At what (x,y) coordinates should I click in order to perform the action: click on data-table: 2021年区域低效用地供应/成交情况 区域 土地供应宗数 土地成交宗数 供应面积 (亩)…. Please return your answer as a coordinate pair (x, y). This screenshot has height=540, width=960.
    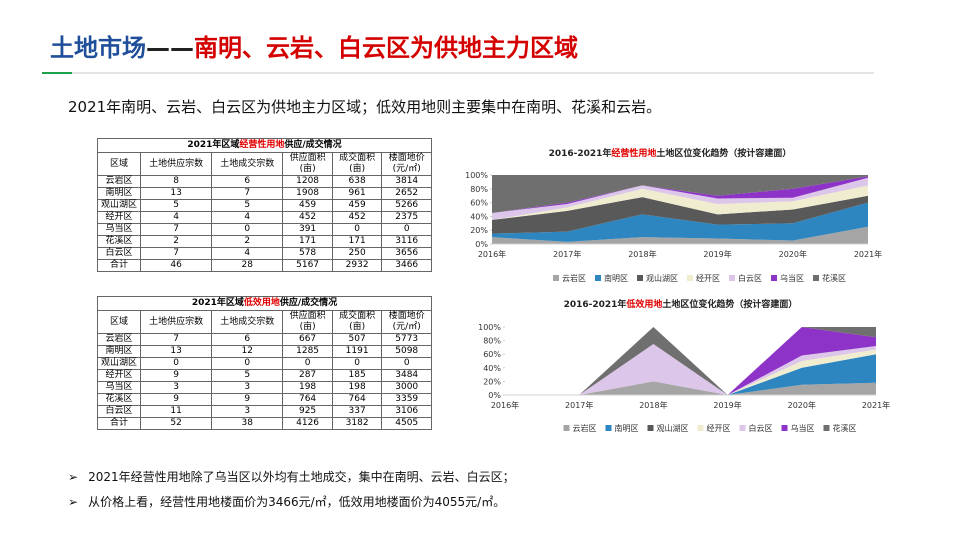
    Looking at the image, I should click on (264, 363).